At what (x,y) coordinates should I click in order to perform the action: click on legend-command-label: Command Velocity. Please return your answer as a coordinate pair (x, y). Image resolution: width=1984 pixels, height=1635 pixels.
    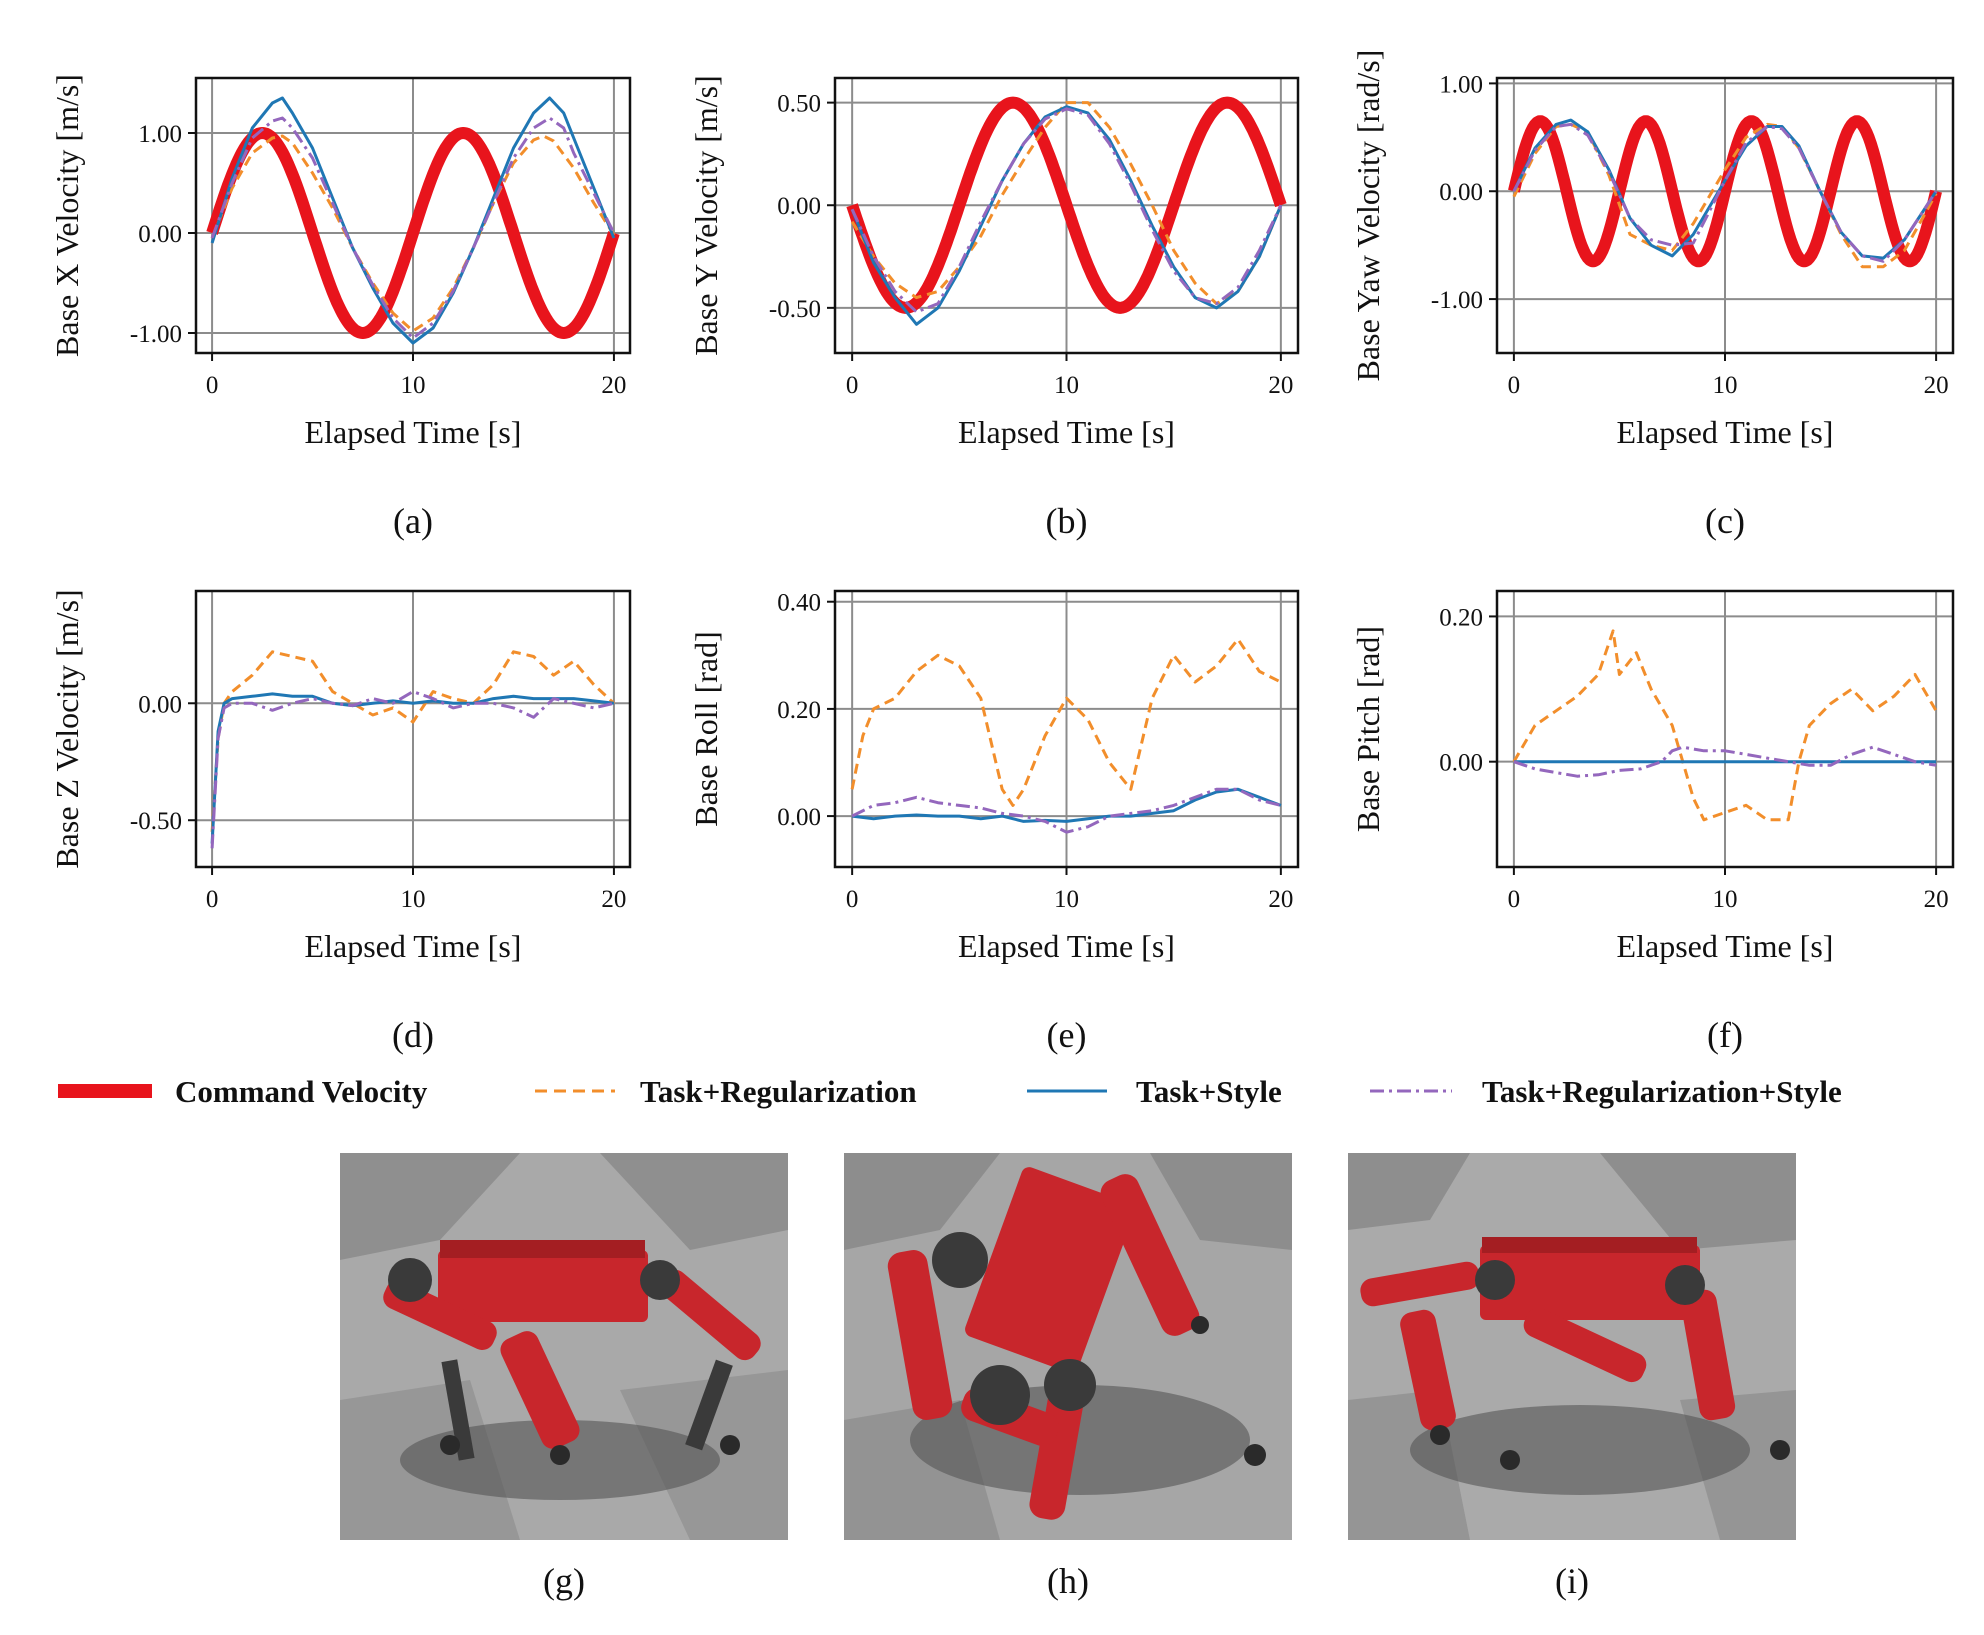
    Looking at the image, I should click on (301, 1091).